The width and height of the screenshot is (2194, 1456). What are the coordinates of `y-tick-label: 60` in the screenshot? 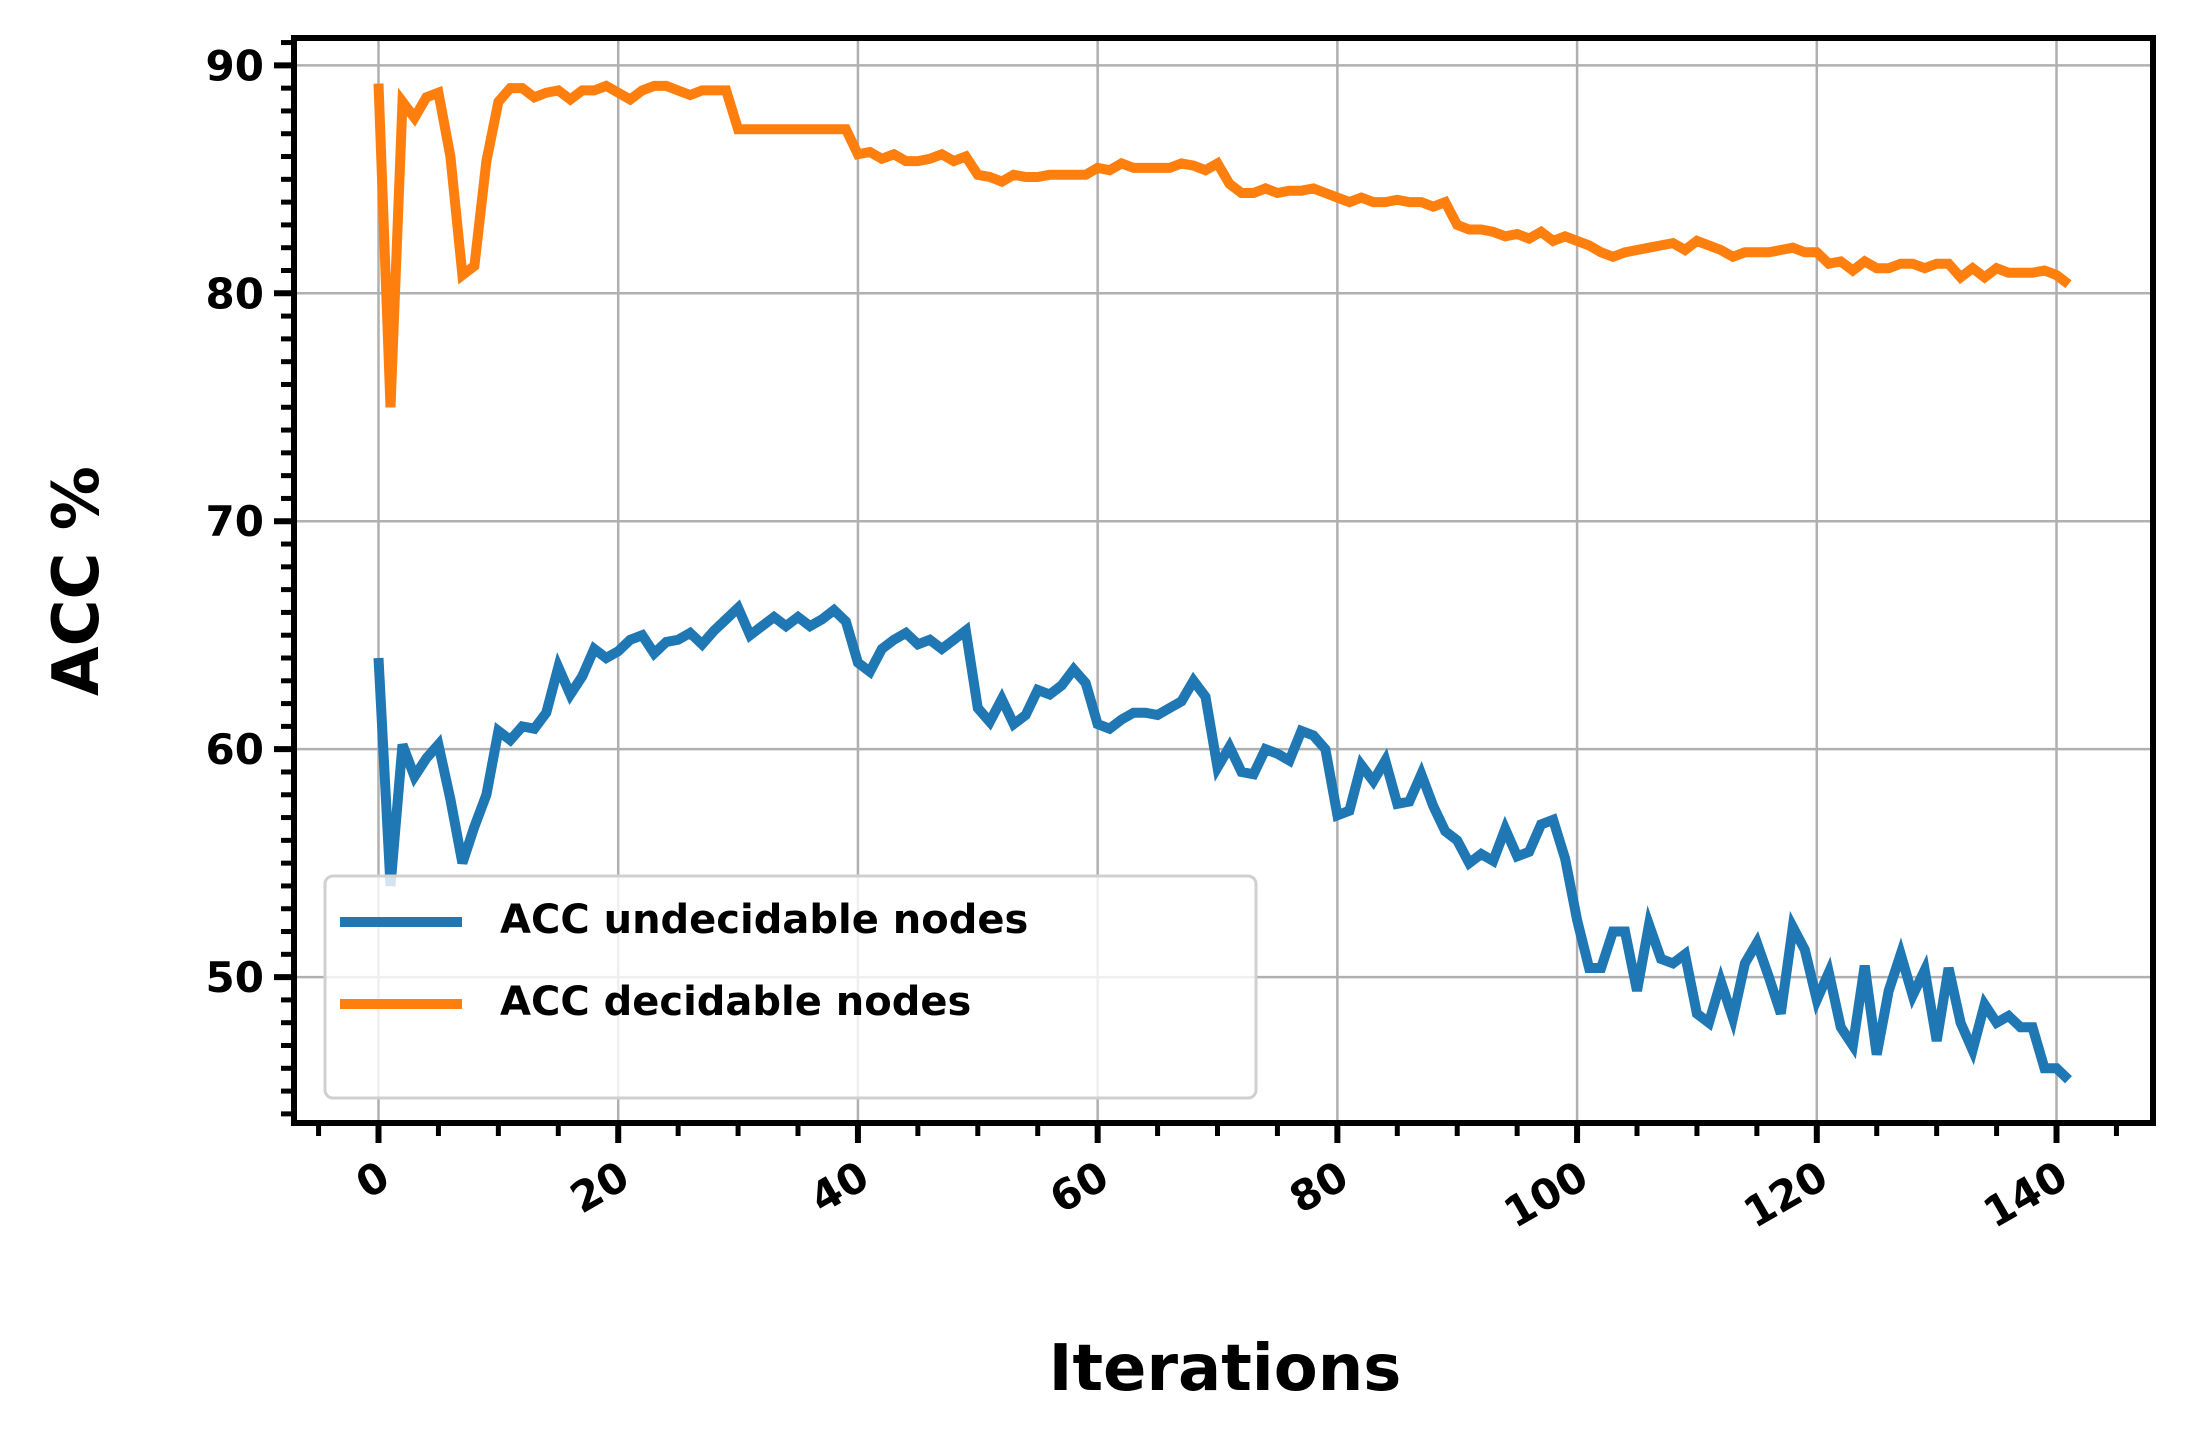 It's located at (235, 749).